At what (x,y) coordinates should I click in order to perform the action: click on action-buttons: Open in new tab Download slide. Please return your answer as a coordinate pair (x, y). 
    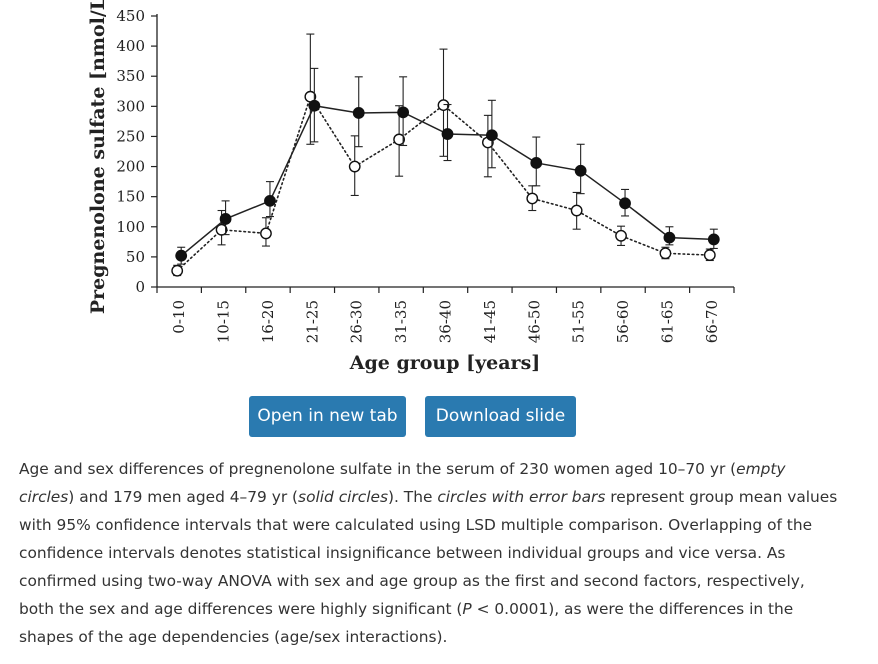
    Looking at the image, I should click on (439, 417).